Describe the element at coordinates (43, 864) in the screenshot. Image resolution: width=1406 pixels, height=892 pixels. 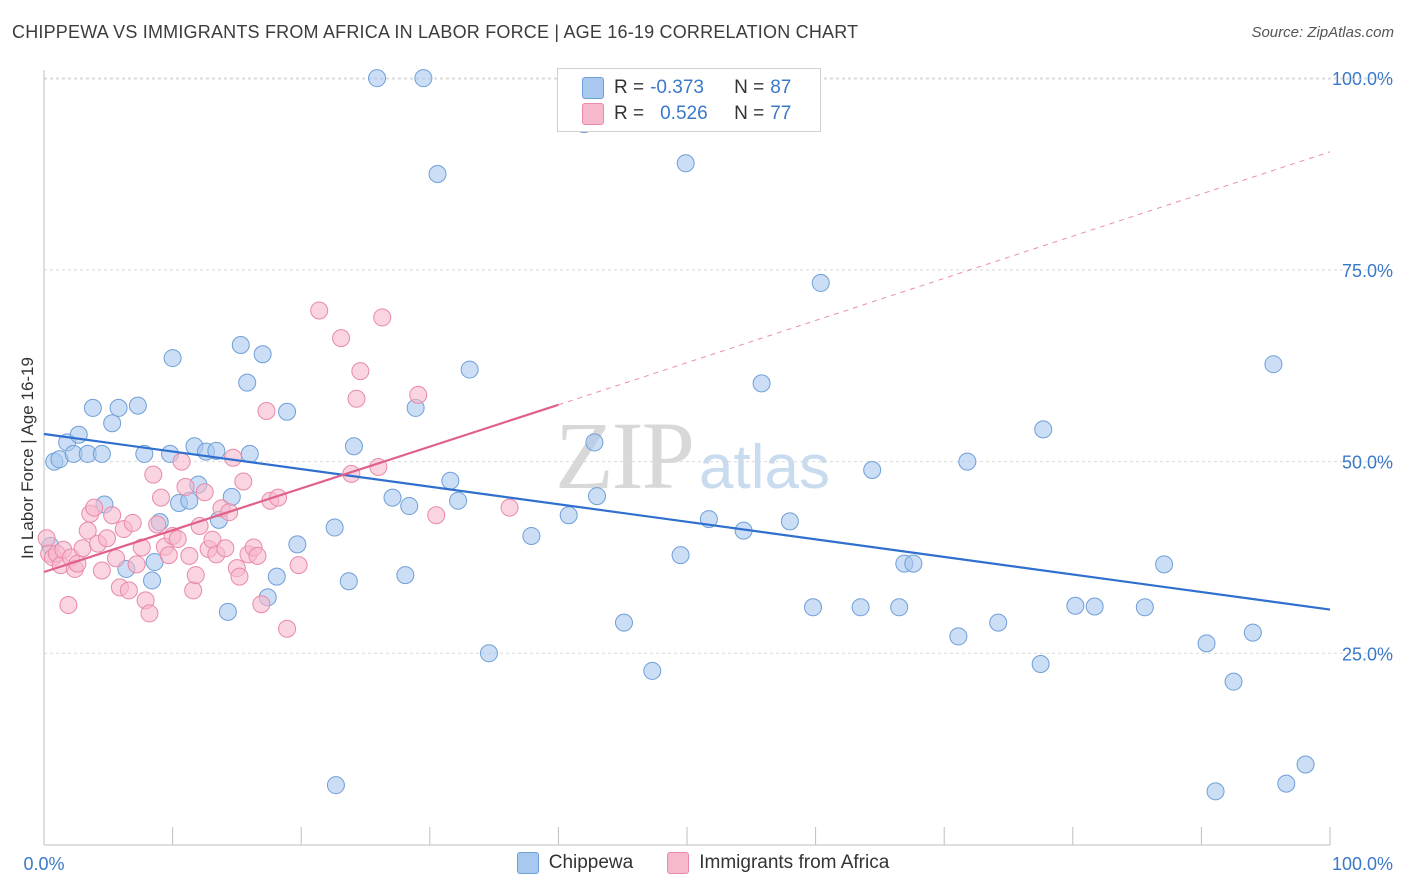
I see `x-tick-label: 0.0%` at that location.